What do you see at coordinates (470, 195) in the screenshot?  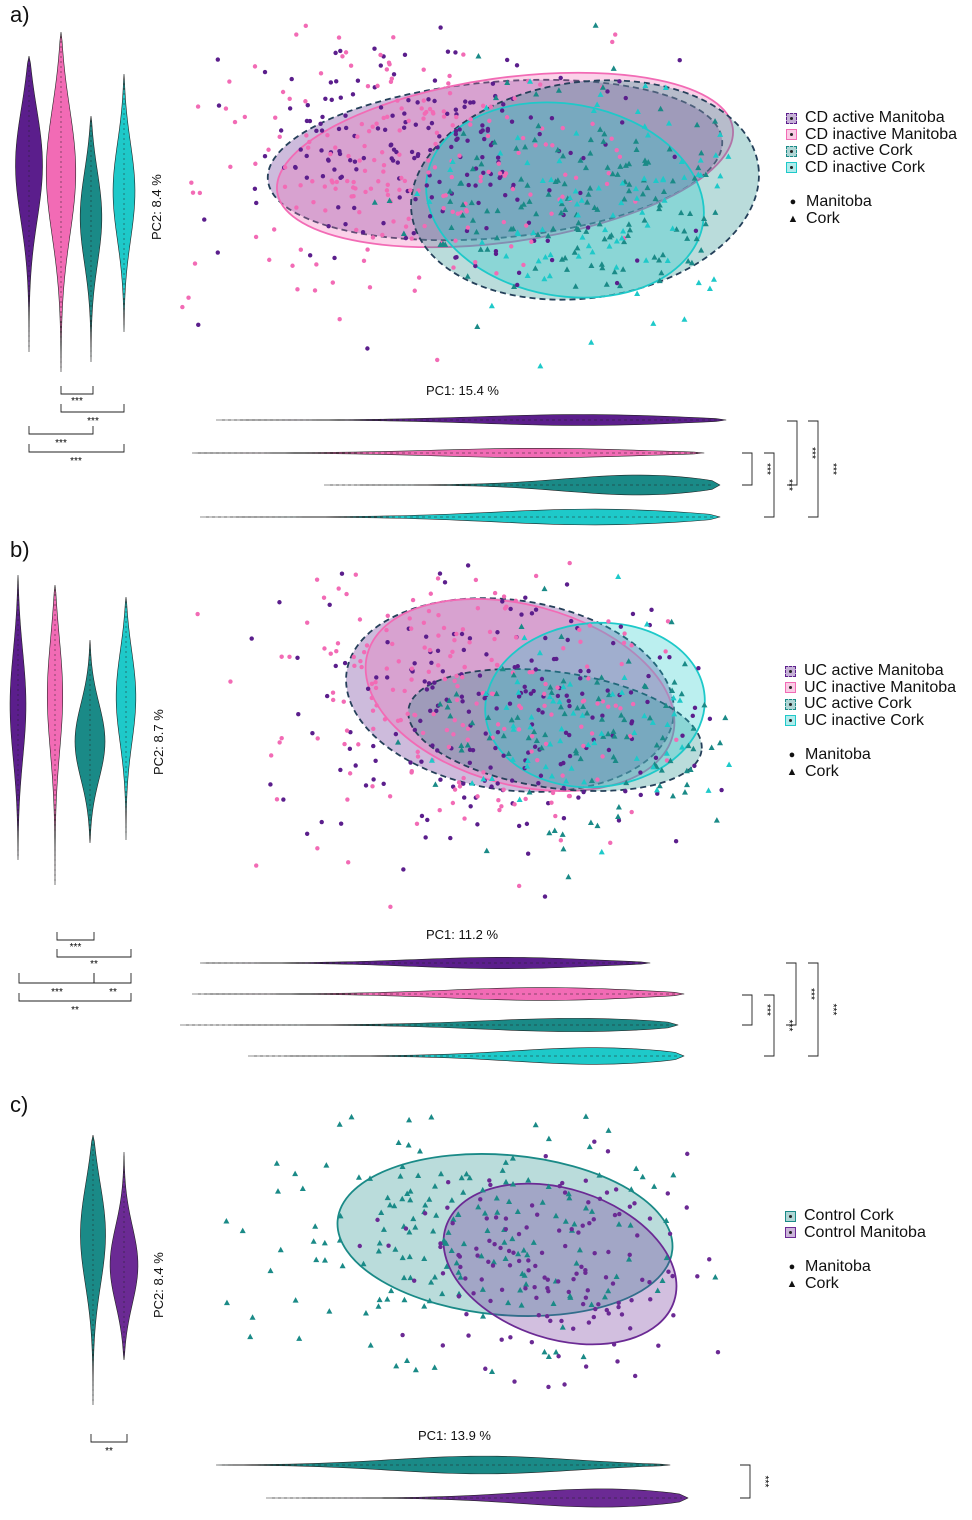 I see `scatter-plot` at bounding box center [470, 195].